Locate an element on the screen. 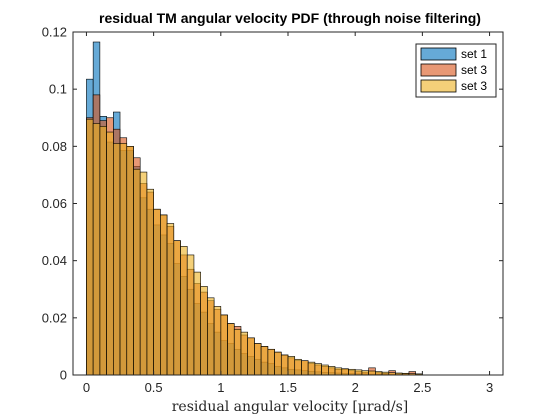 The image size is (560, 420). y-tick-label: 0.02 is located at coordinates (54, 317).